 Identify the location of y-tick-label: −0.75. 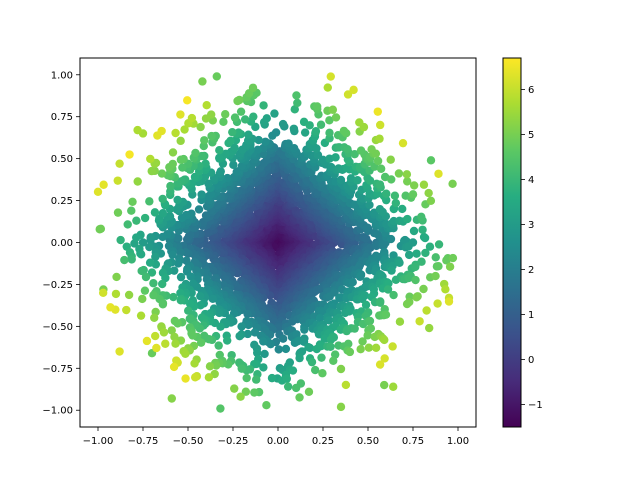
(57, 369).